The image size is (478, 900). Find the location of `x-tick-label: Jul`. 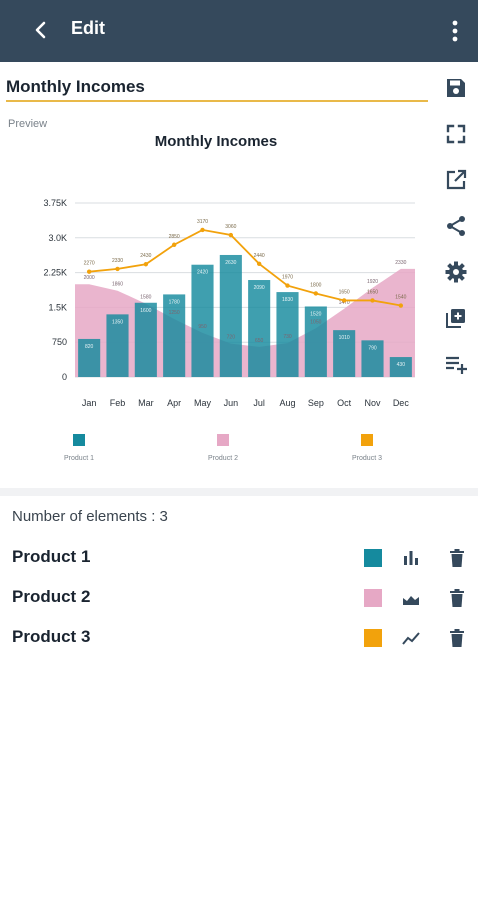

x-tick-label: Jul is located at coordinates (259, 403).